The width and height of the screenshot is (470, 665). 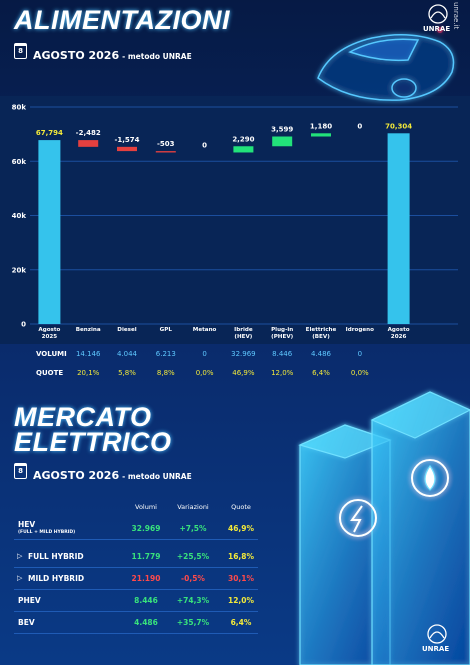 What do you see at coordinates (282, 333) in the screenshot?
I see `x-tick-label: Plug-in (PHEV)` at bounding box center [282, 333].